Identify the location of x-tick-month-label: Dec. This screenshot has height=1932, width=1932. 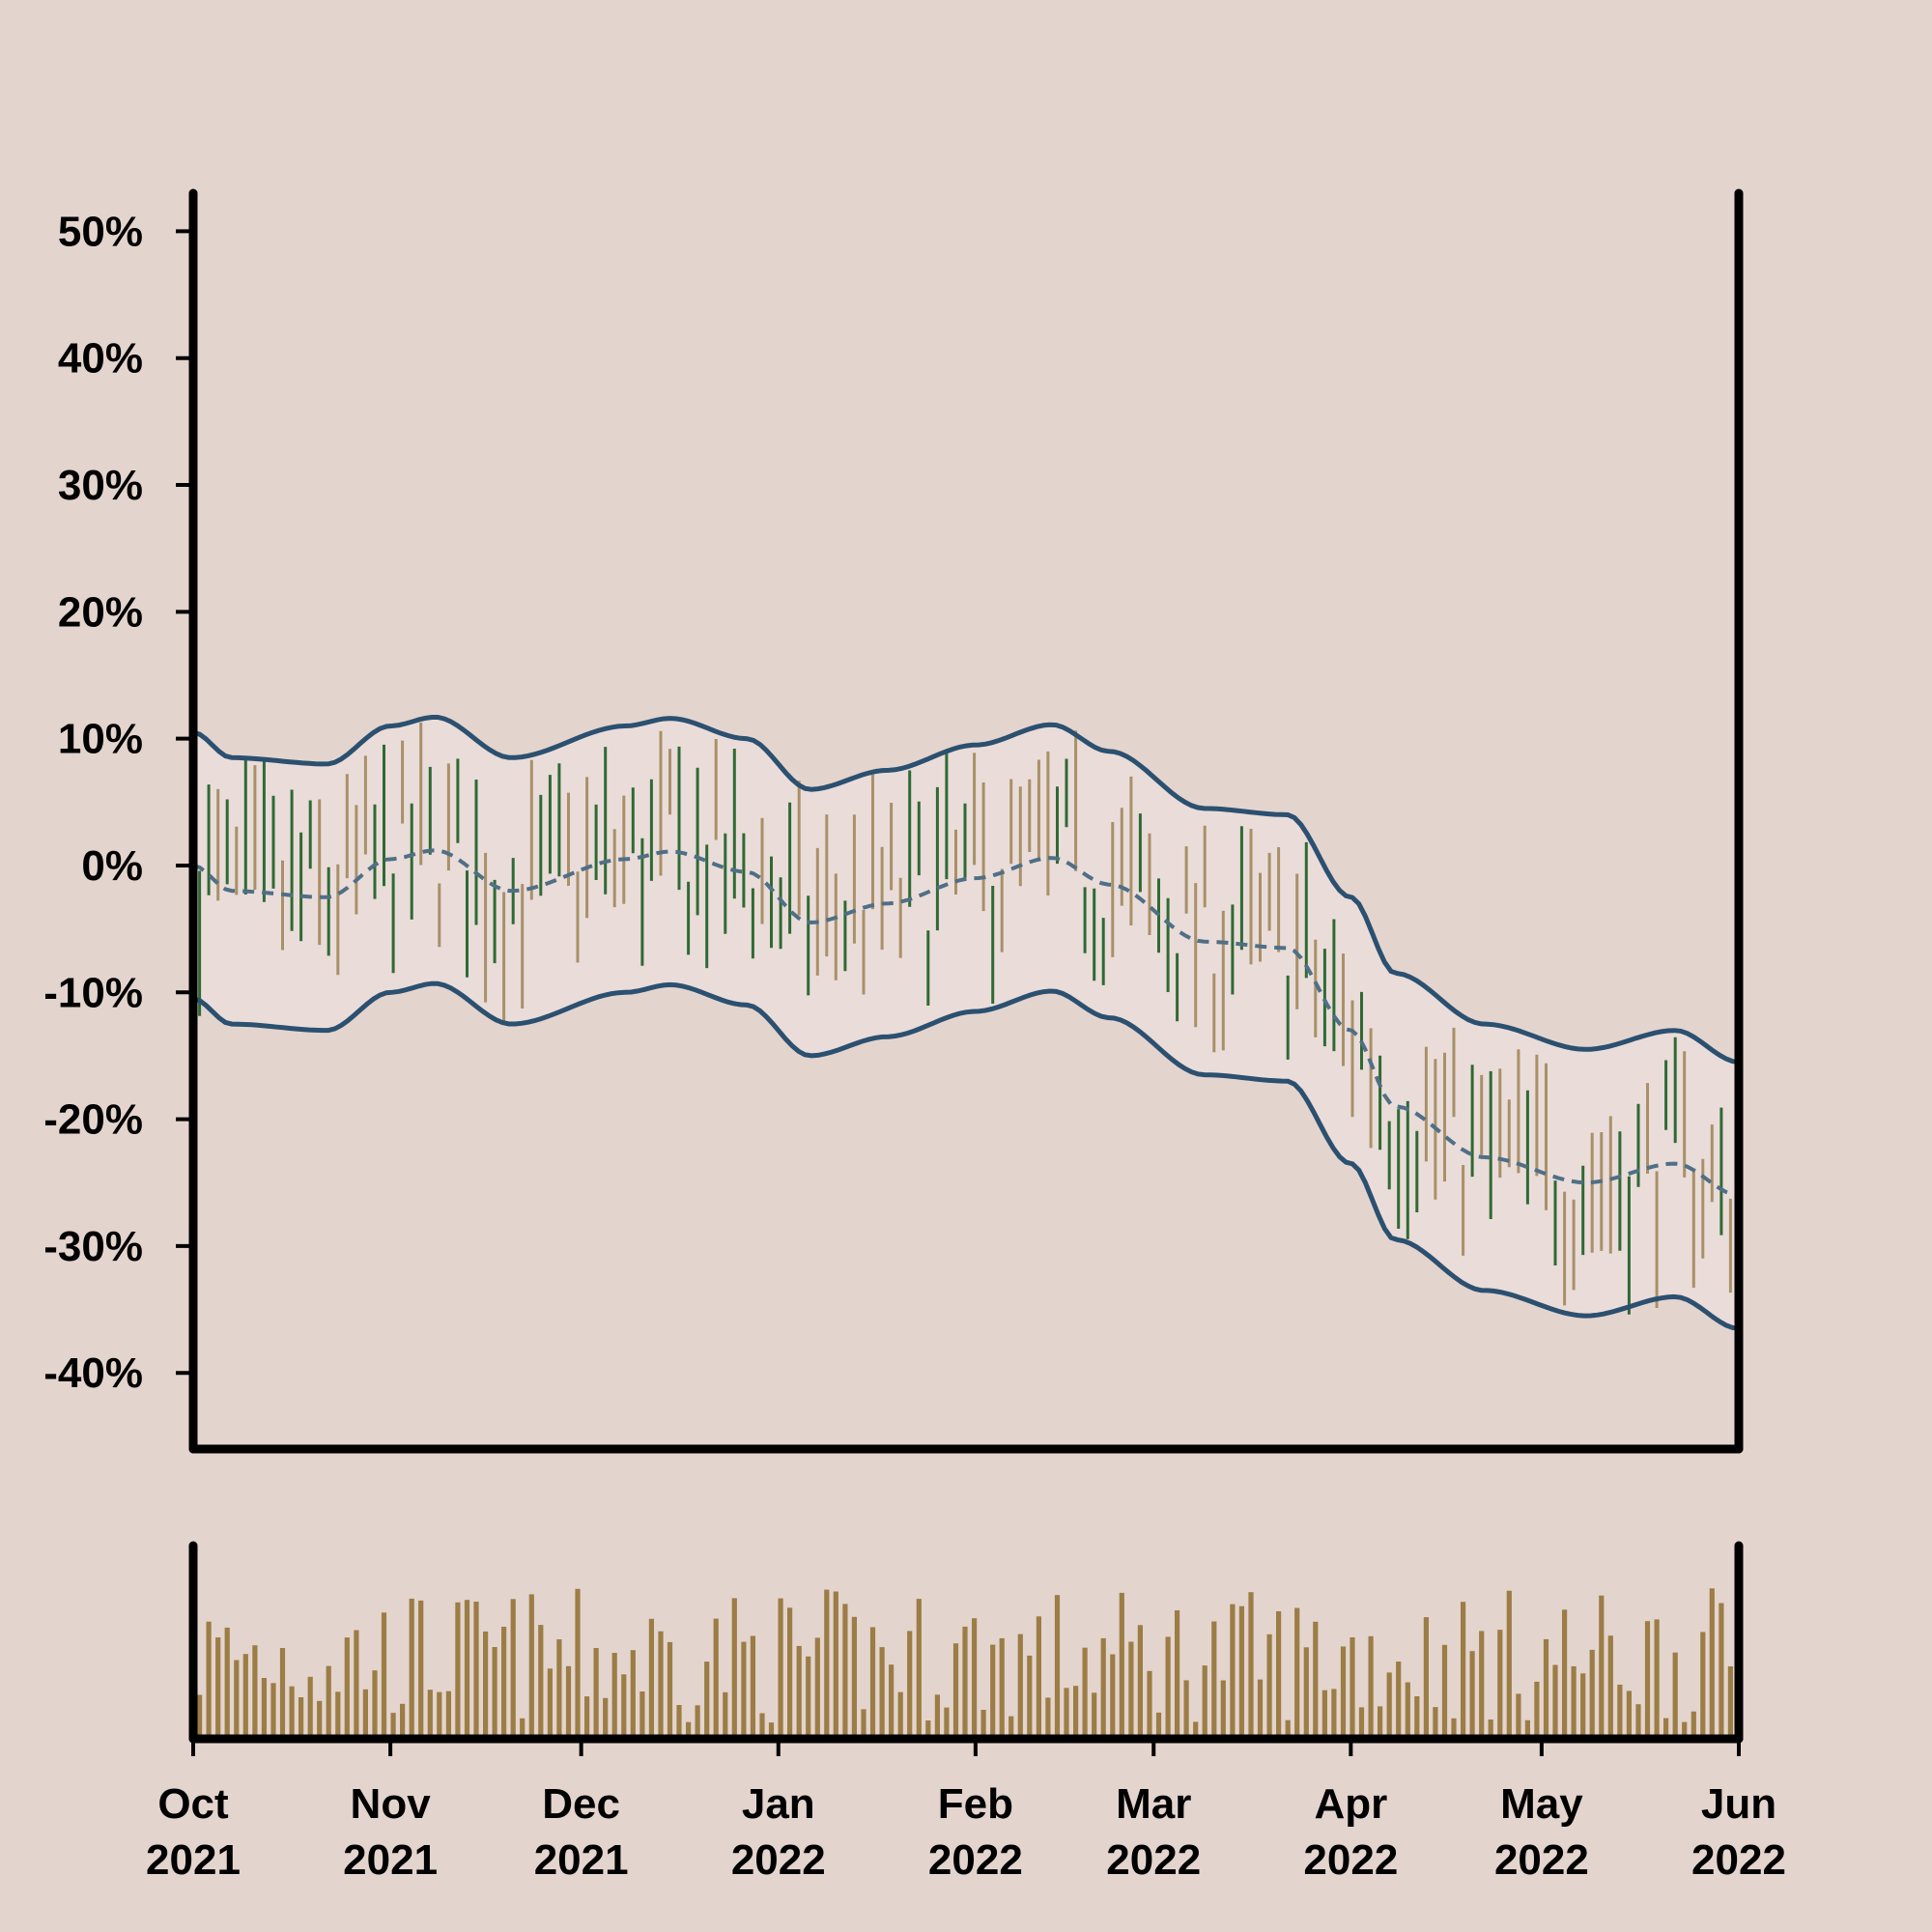
(581, 1804).